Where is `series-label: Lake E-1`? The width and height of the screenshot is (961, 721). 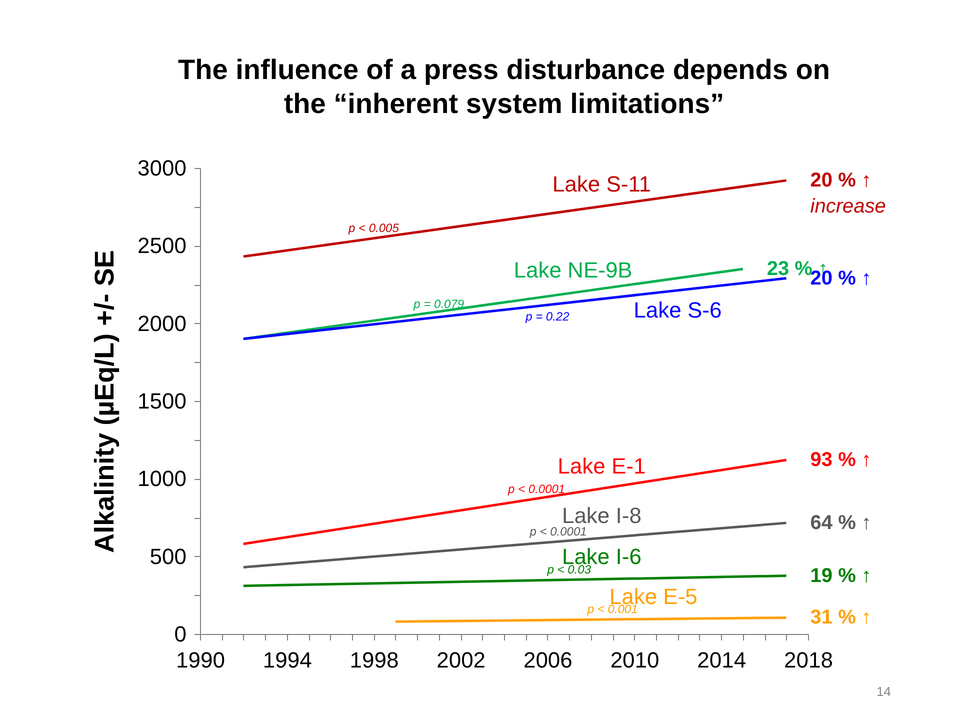
series-label: Lake E-1 is located at coordinates (602, 466).